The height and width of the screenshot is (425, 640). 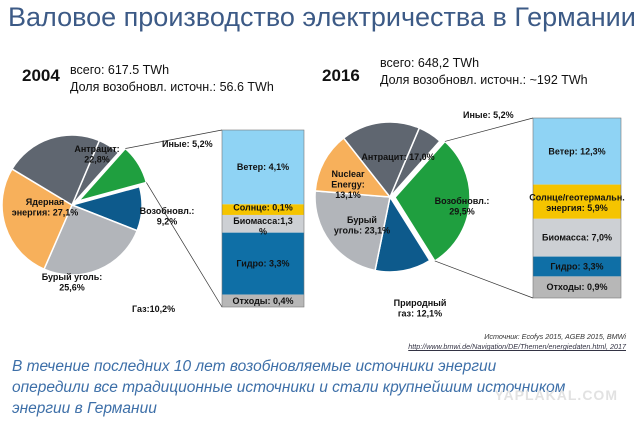 I want to click on breakdown-label: Отходы: 0,9%, so click(x=577, y=287).